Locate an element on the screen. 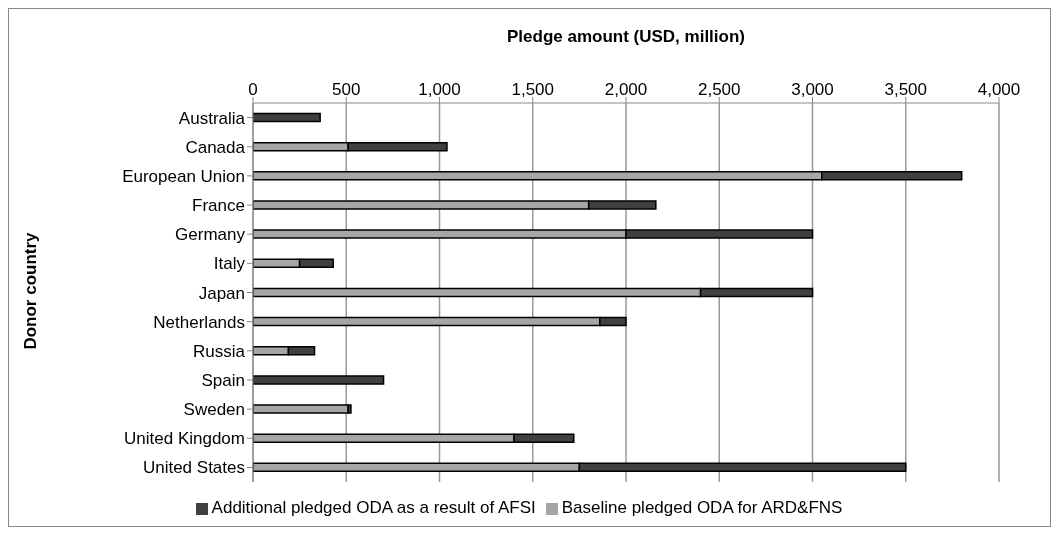 Image resolution: width=1059 pixels, height=535 pixels. y-tick-label: Spain is located at coordinates (223, 380).